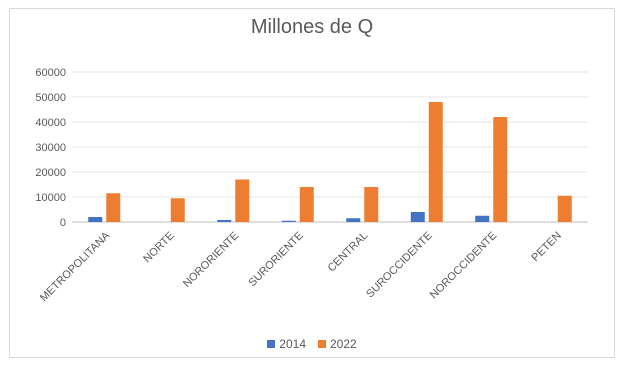 The width and height of the screenshot is (624, 365). Describe the element at coordinates (75, 266) in the screenshot. I see `x-tick-label: METROPOLITANA` at that location.